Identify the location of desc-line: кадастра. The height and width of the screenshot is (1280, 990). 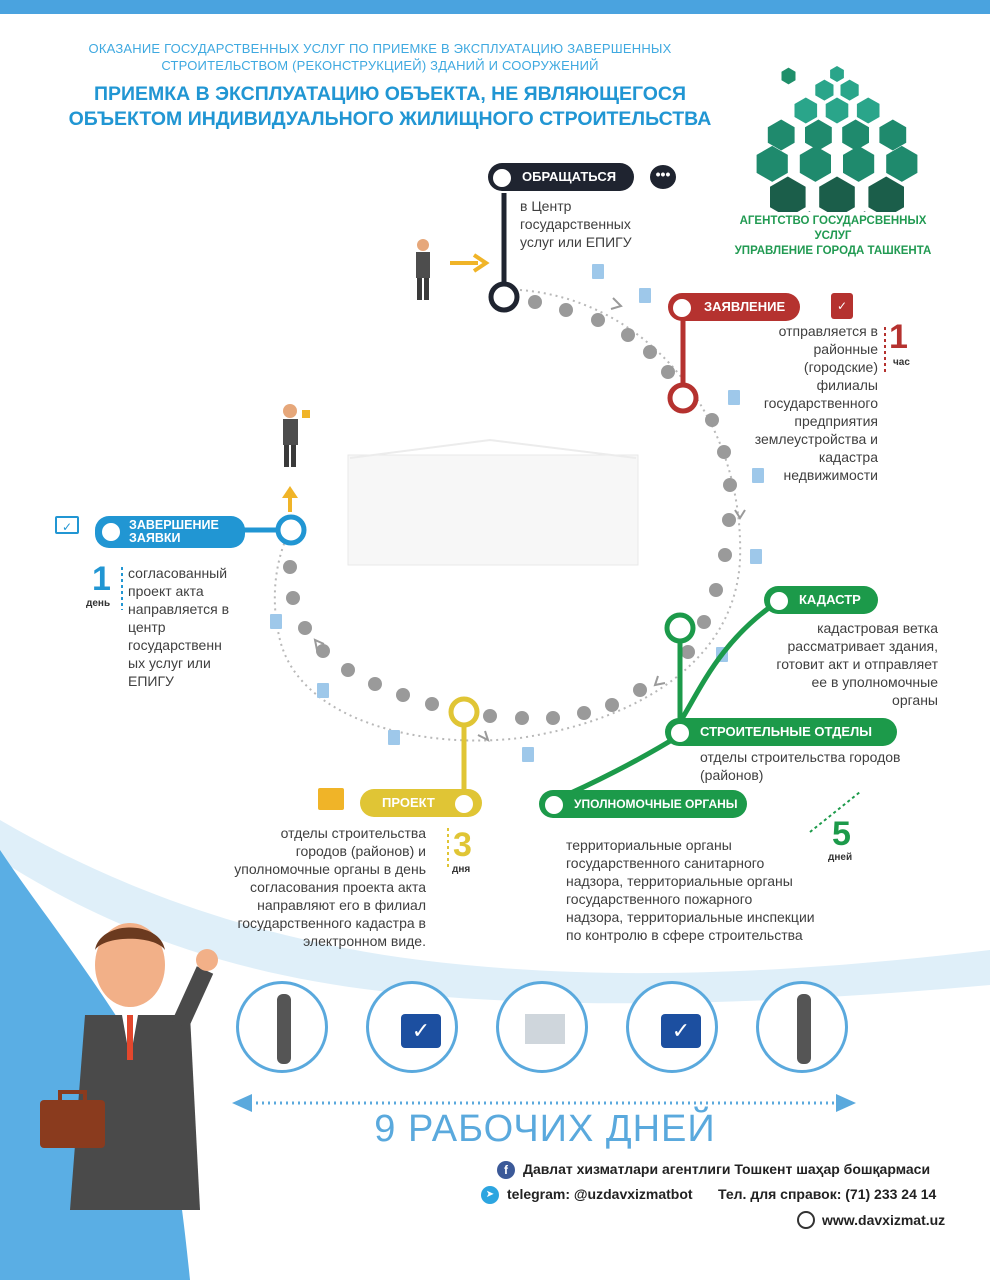
(848, 457).